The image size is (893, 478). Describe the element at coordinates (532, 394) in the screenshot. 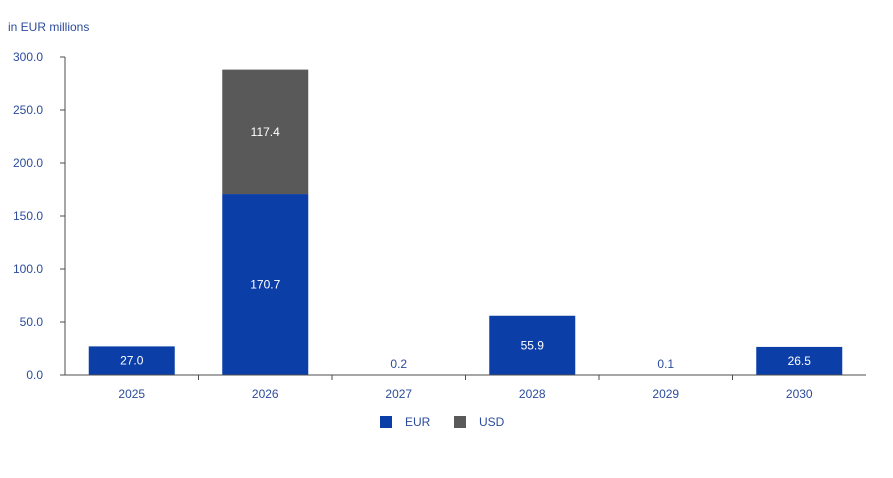

I see `x-tick-label: 2028` at that location.